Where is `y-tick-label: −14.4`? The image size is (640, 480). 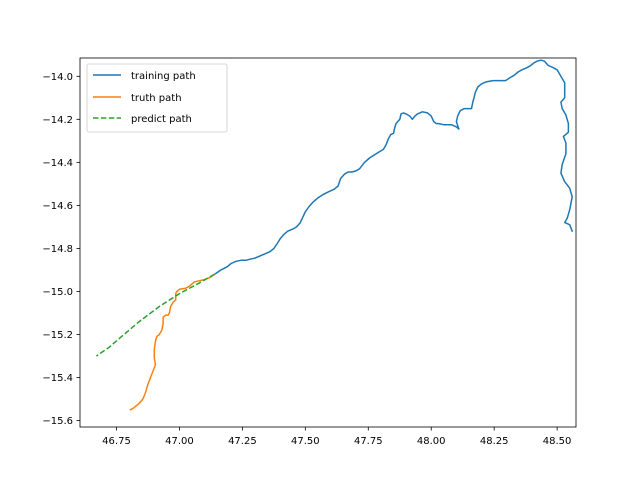
y-tick-label: −14.4 is located at coordinates (57, 163).